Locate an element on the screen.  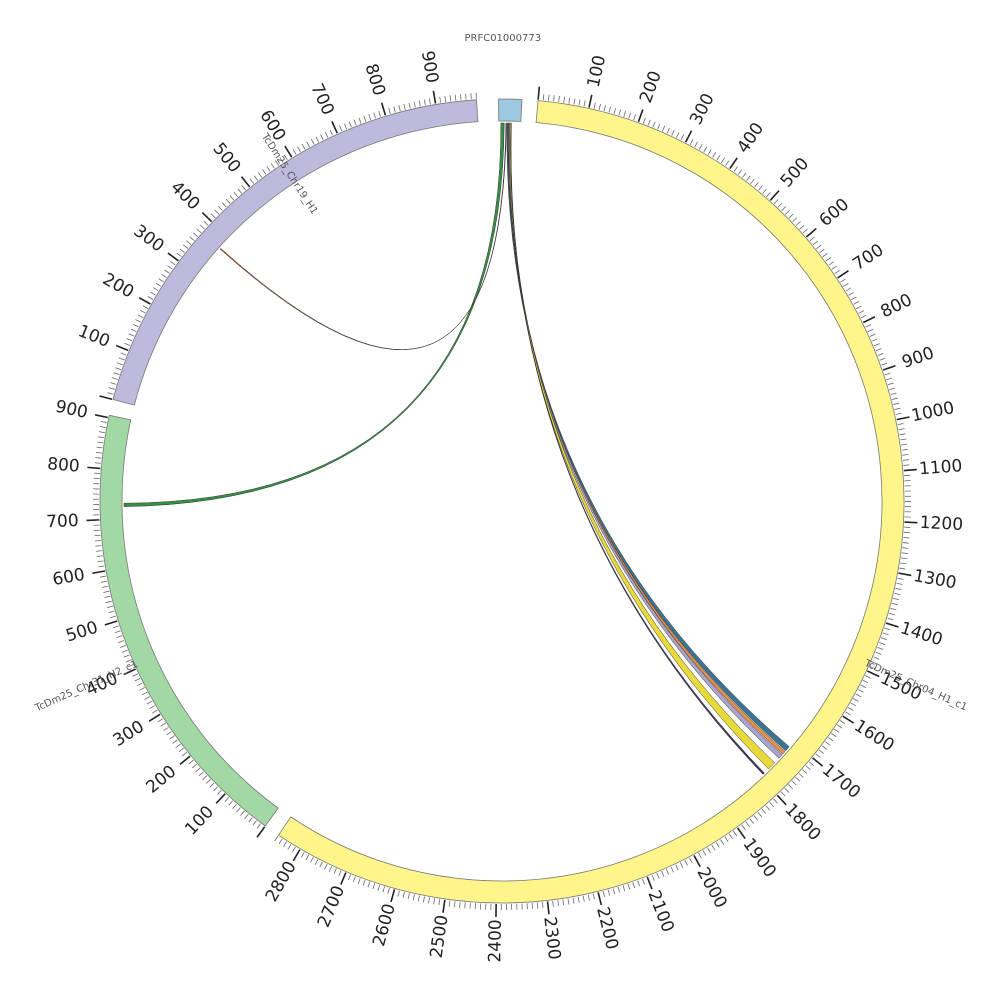
tick-label: 1400 is located at coordinates (921, 634).